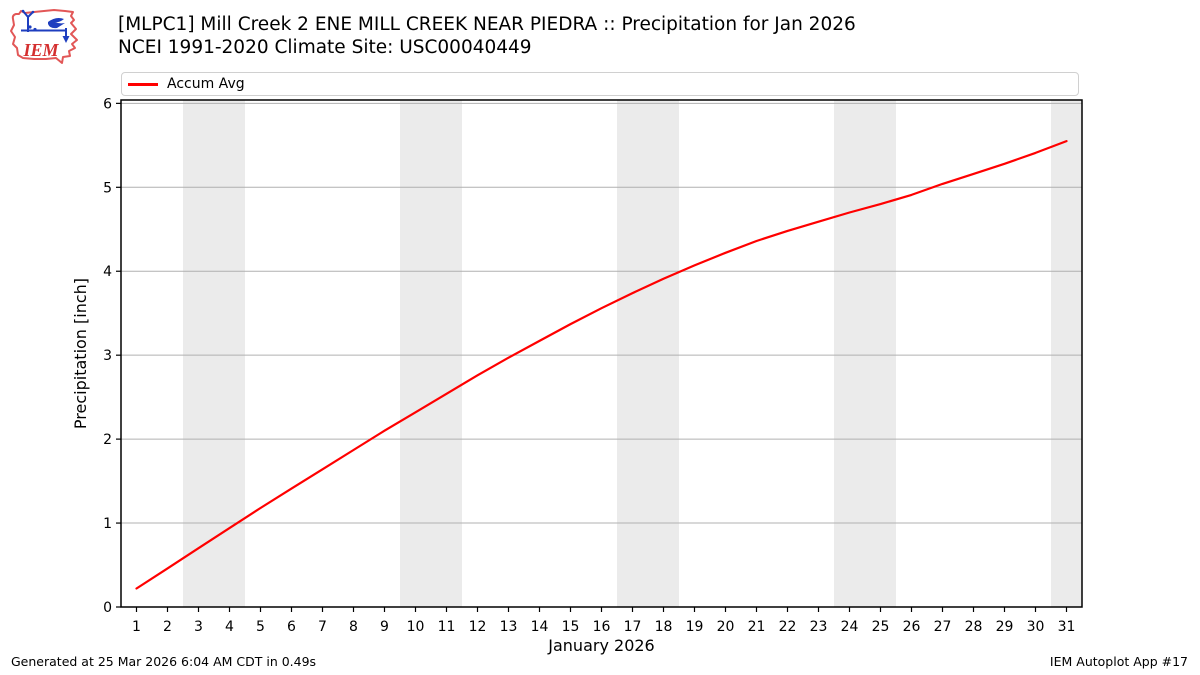 The image size is (1200, 675). I want to click on y-axis-label: Precipitation [inch], so click(80, 353).